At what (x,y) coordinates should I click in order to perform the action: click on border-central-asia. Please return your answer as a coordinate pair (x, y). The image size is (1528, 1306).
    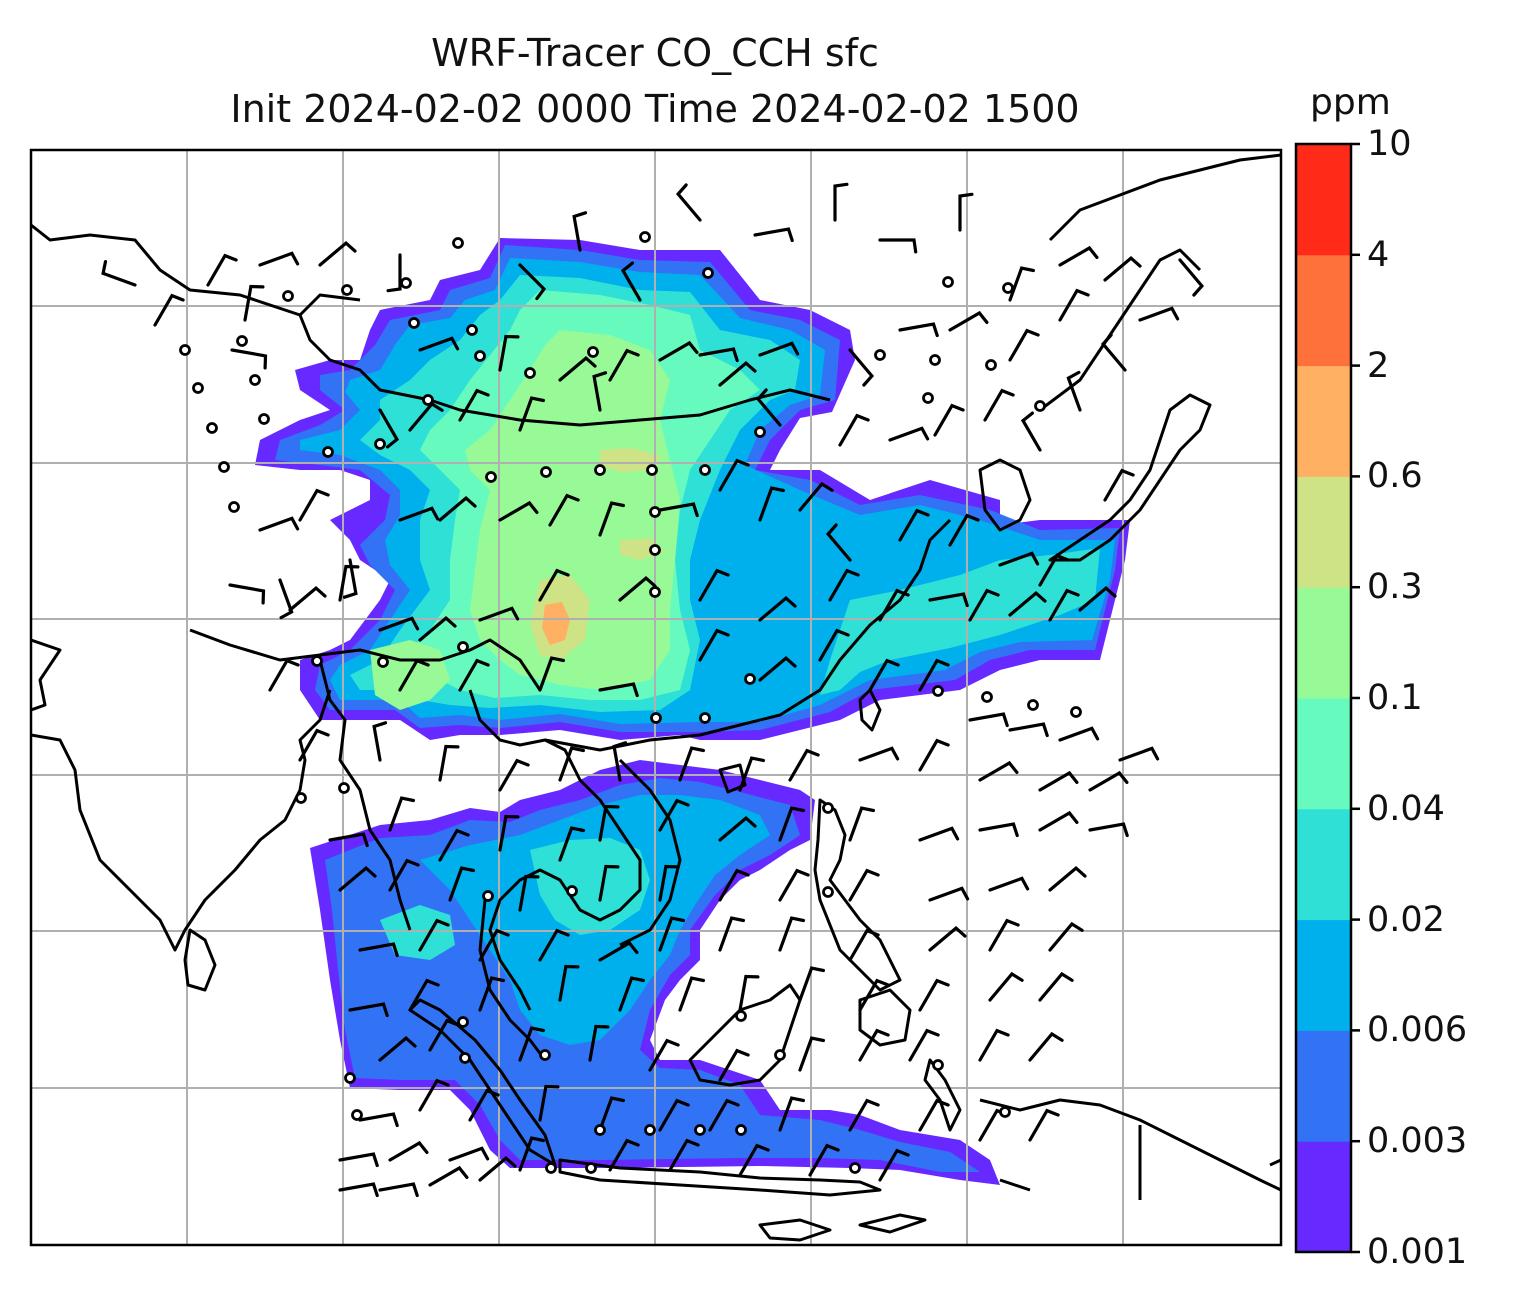
    Looking at the image, I should click on (431, 325).